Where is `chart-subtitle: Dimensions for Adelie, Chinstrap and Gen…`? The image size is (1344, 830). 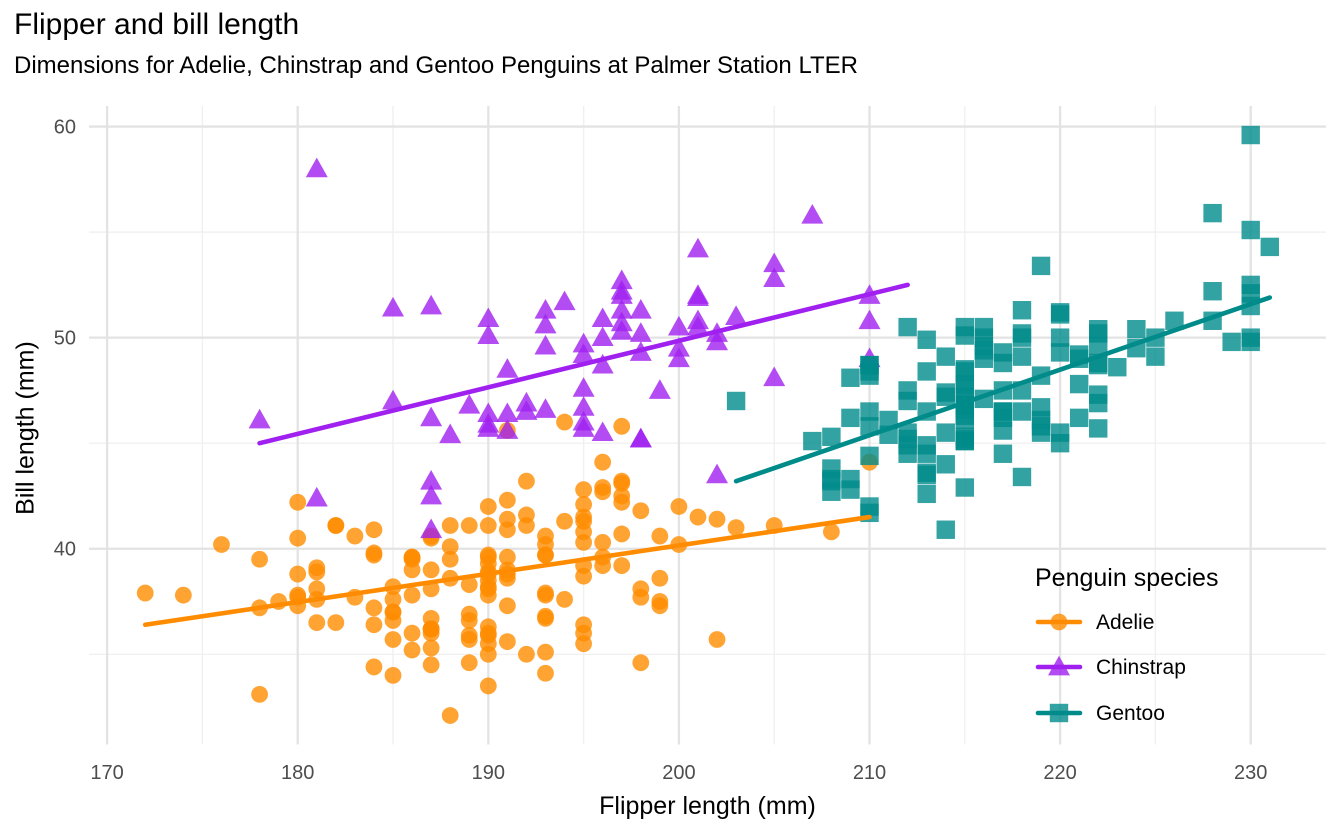
chart-subtitle: Dimensions for Adelie, Chinstrap and Gen… is located at coordinates (436, 65).